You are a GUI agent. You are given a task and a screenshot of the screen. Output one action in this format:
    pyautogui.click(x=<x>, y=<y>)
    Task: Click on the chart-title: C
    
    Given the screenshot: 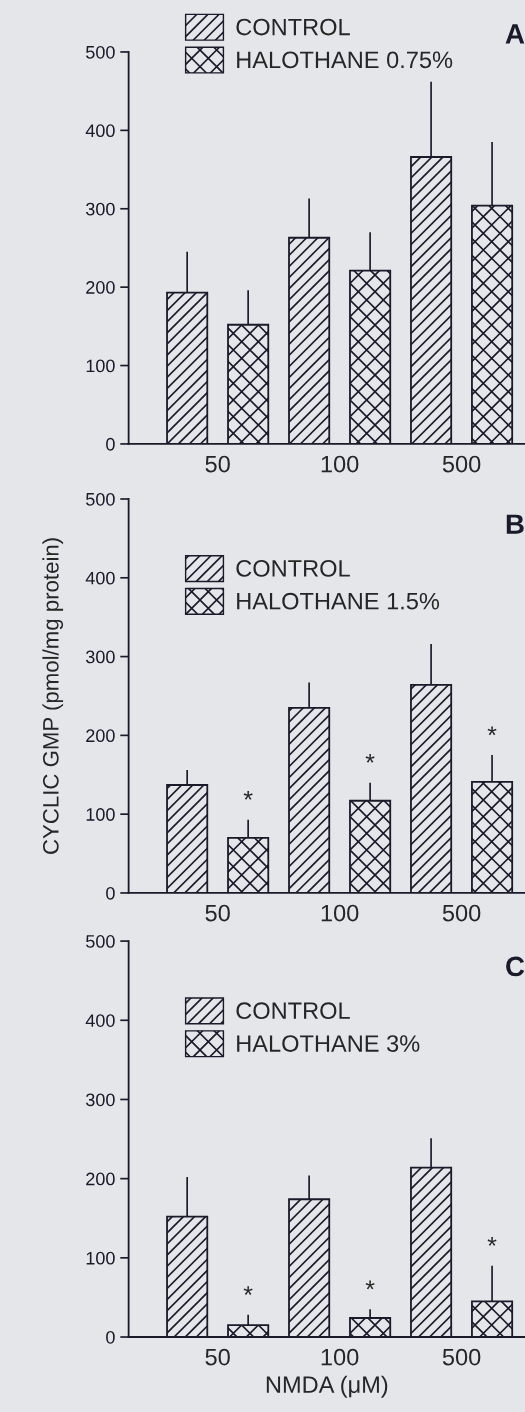 What is the action you would take?
    pyautogui.click(x=515, y=966)
    